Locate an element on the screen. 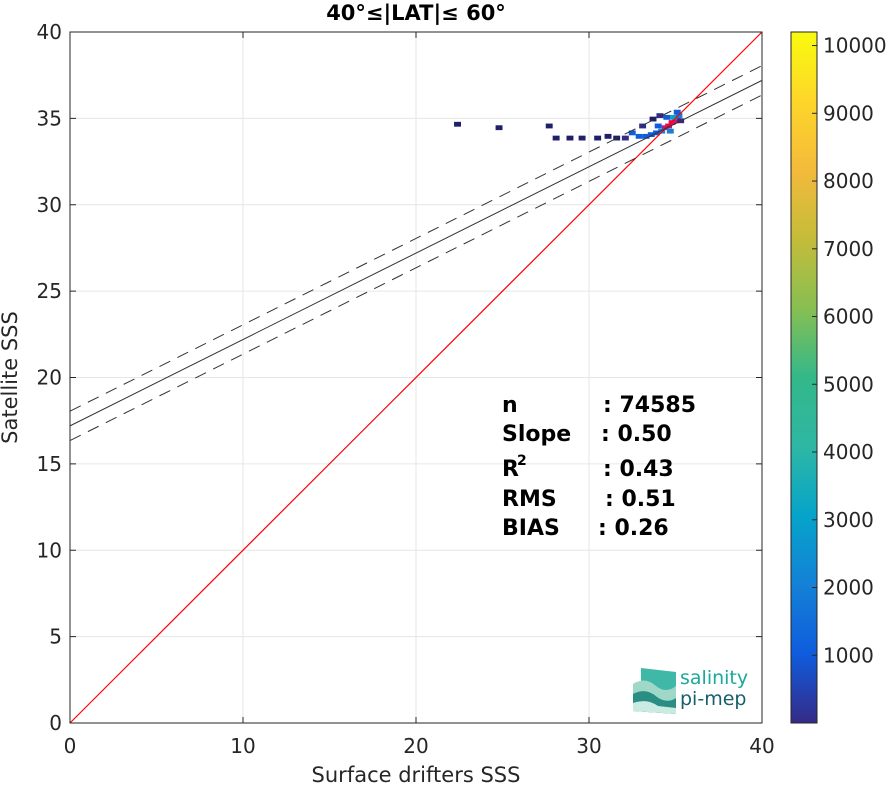 The height and width of the screenshot is (786, 893). x-tick-label: 10 is located at coordinates (242, 746).